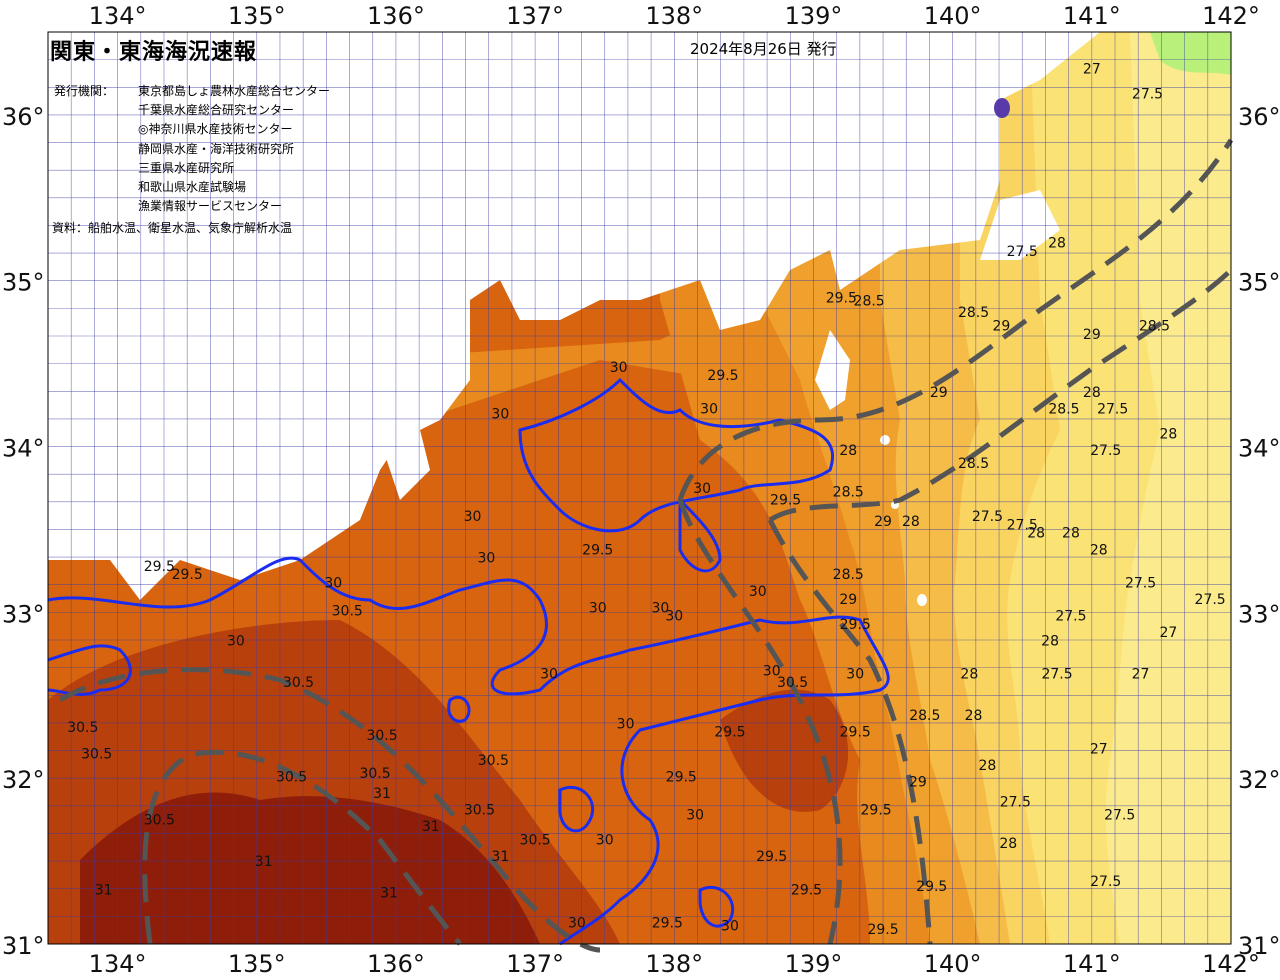  I want to click on organization-item: 千葉県水産総合研究センター, so click(216, 110).